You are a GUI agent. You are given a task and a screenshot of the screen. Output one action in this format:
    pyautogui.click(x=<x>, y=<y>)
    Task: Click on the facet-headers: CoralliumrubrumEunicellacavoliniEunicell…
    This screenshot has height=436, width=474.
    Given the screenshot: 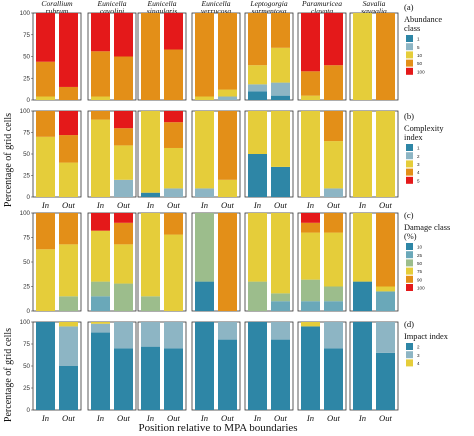 What is the action you would take?
    pyautogui.click(x=214, y=8)
    